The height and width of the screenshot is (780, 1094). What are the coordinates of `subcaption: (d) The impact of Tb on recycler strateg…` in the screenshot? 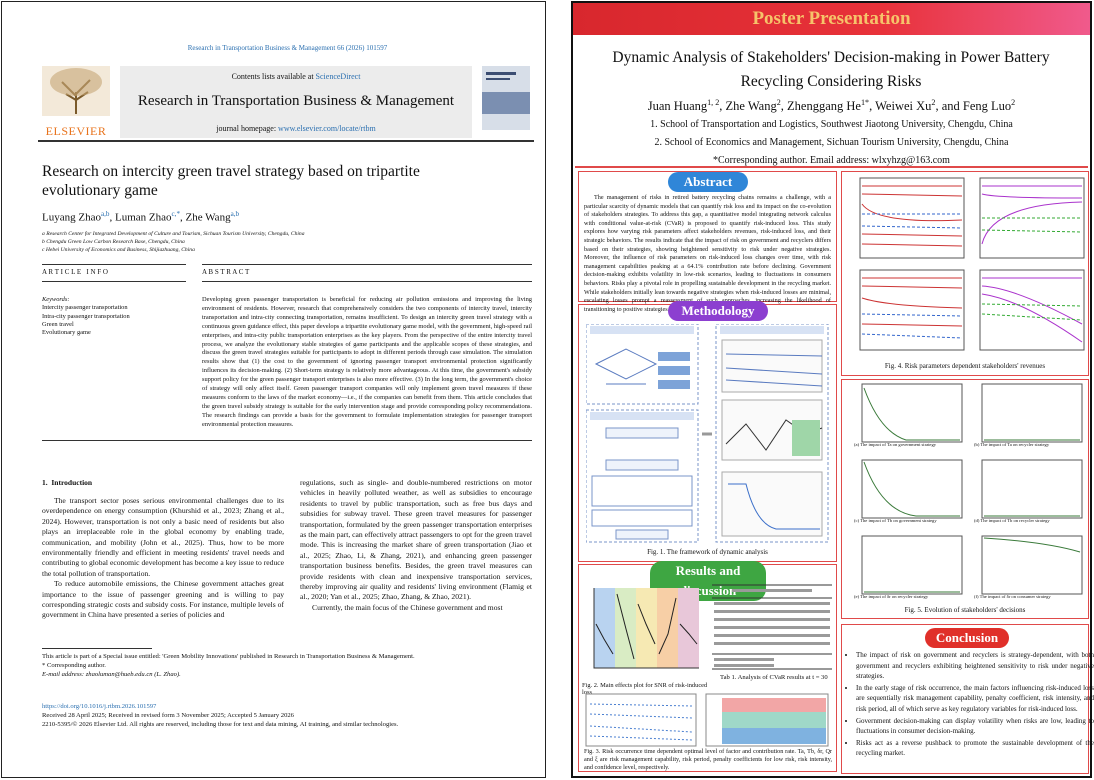 It's located at (1012, 520).